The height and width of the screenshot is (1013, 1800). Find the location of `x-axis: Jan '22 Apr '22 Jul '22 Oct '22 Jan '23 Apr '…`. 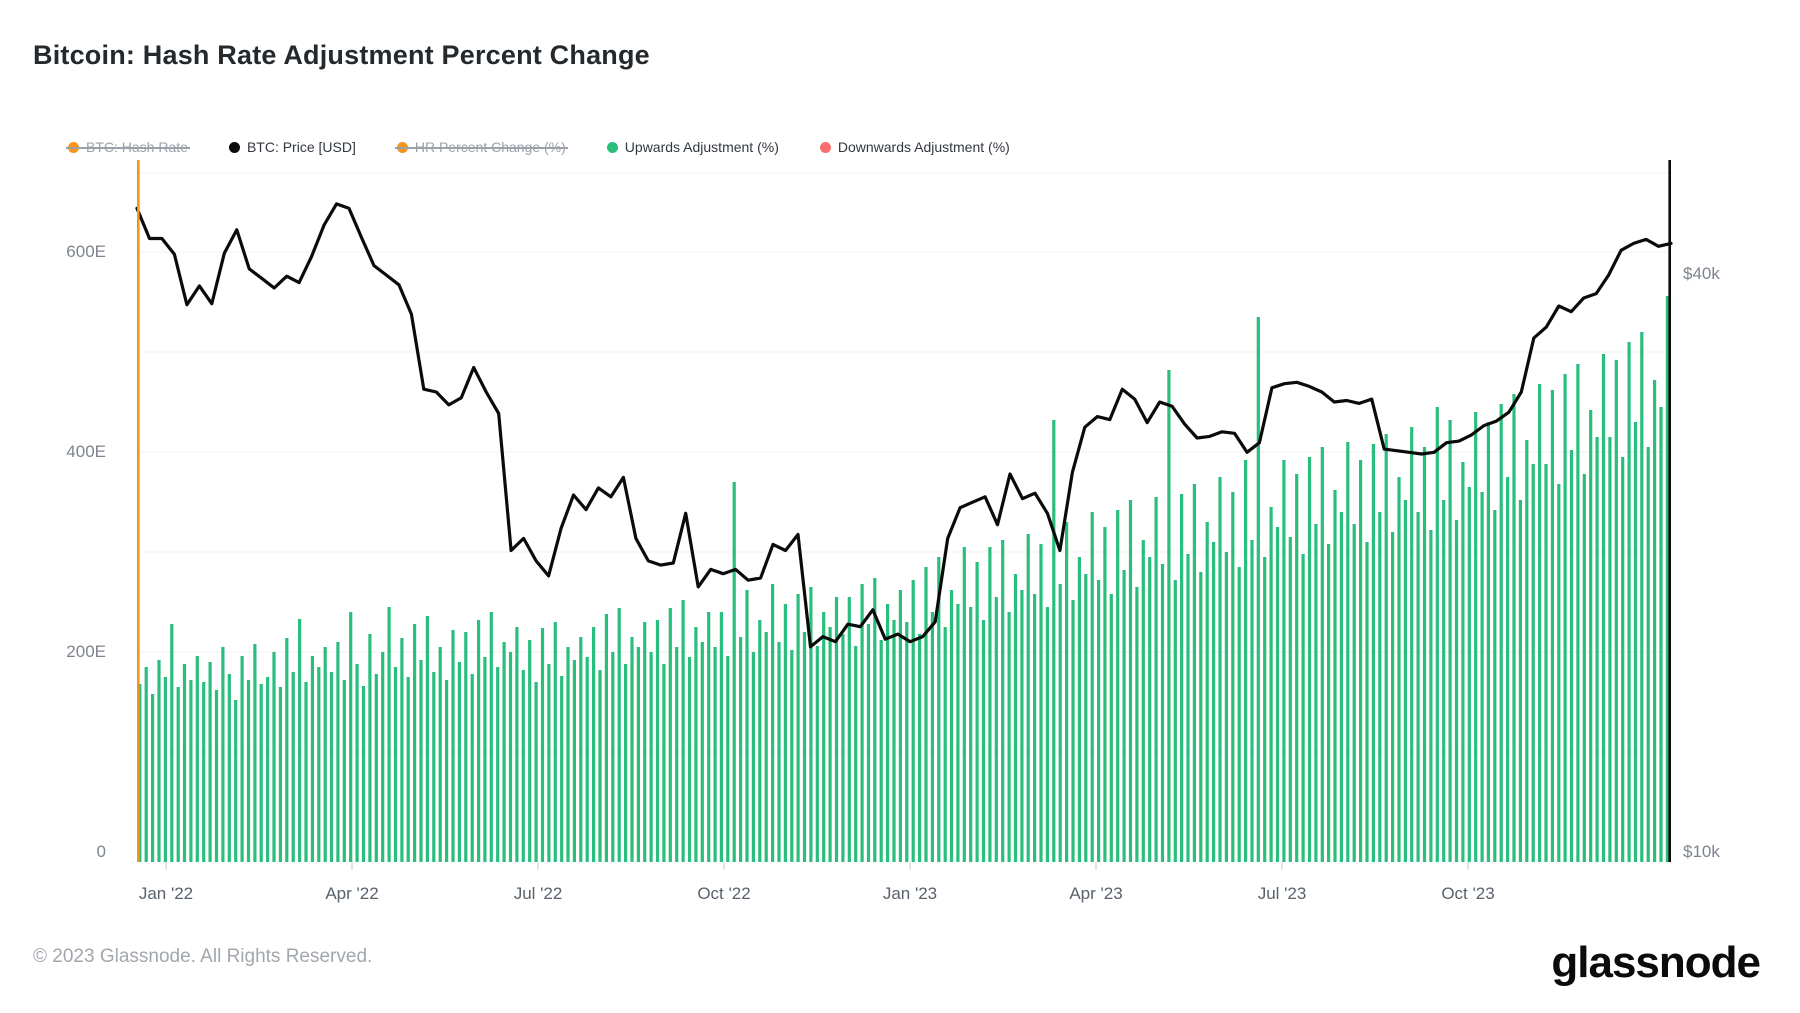

x-axis: Jan '22 Apr '22 Jul '22 Oct '22 Jan '23 Apr '… is located at coordinates (904, 897).